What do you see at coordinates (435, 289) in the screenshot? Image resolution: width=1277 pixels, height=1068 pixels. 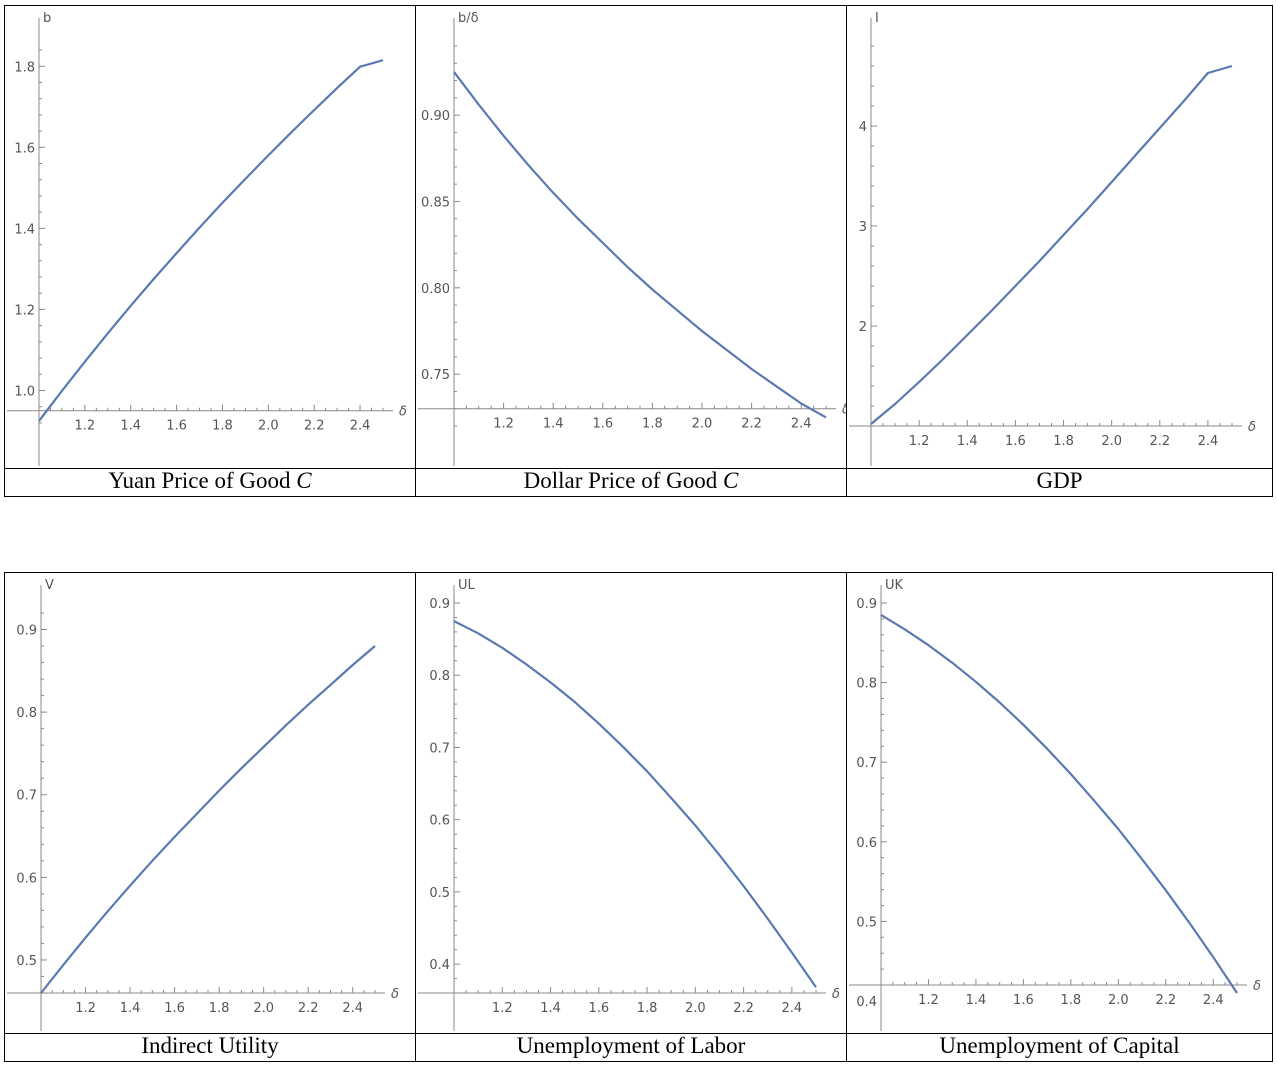 I see `y-tick-label: 0.80` at bounding box center [435, 289].